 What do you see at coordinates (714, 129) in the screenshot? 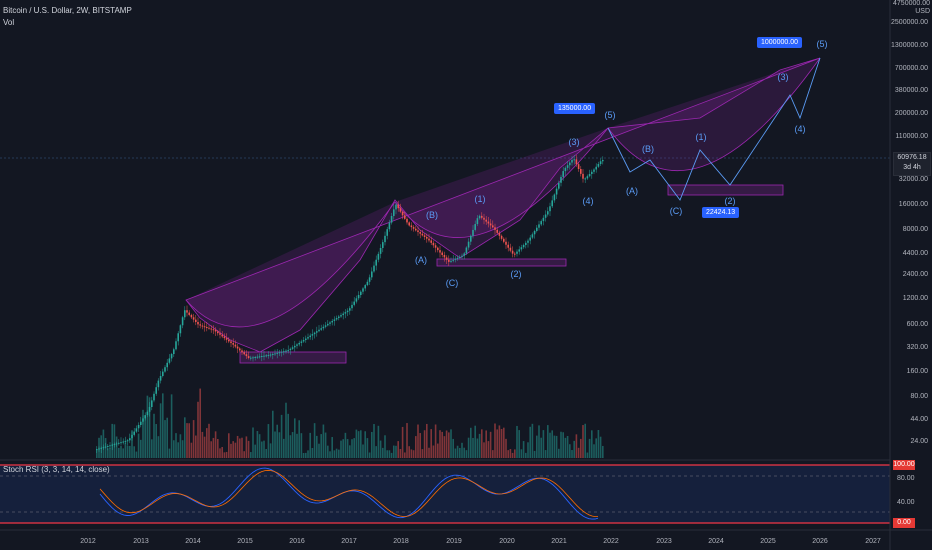
I see `wave-projection-line` at bounding box center [714, 129].